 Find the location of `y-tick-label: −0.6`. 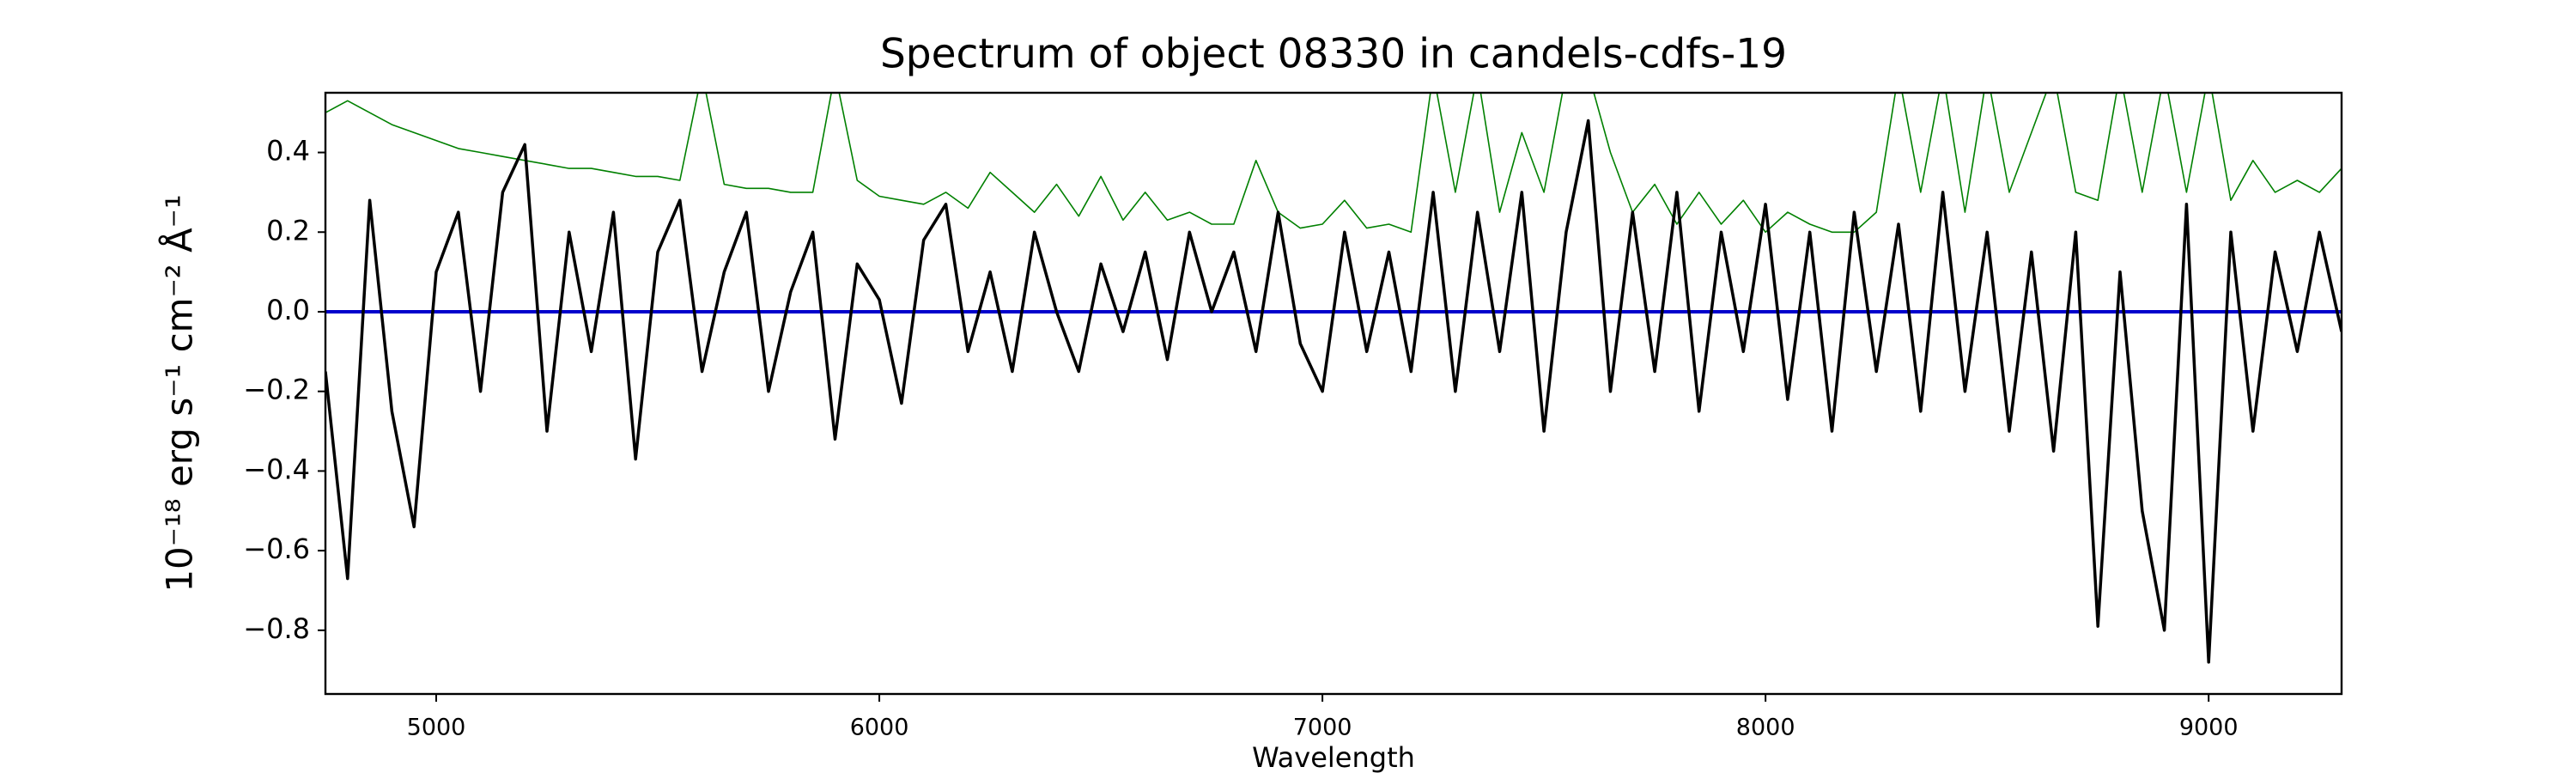

y-tick-label: −0.6 is located at coordinates (276, 549).